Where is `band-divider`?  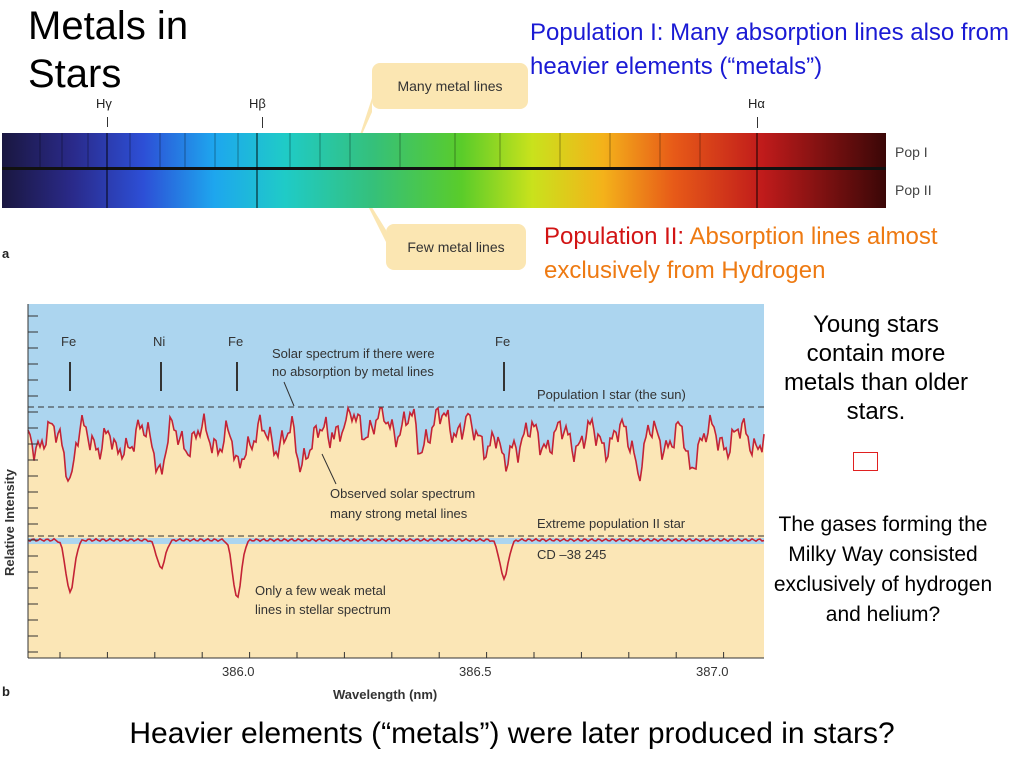
band-divider is located at coordinates (444, 168).